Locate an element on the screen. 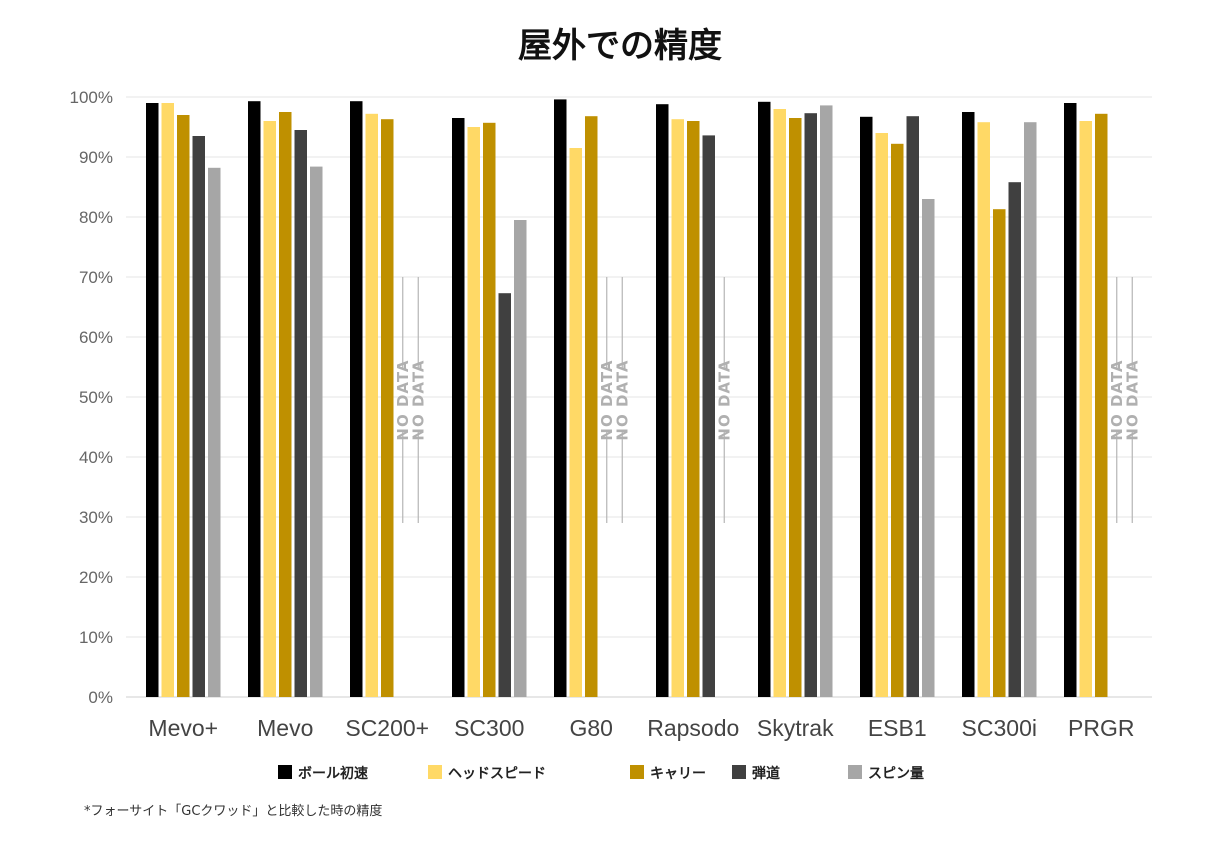 This screenshot has width=1232, height=852. legend: ボール初速 ヘッドスピード キャリー 弾道 スピン量 is located at coordinates (601, 773).